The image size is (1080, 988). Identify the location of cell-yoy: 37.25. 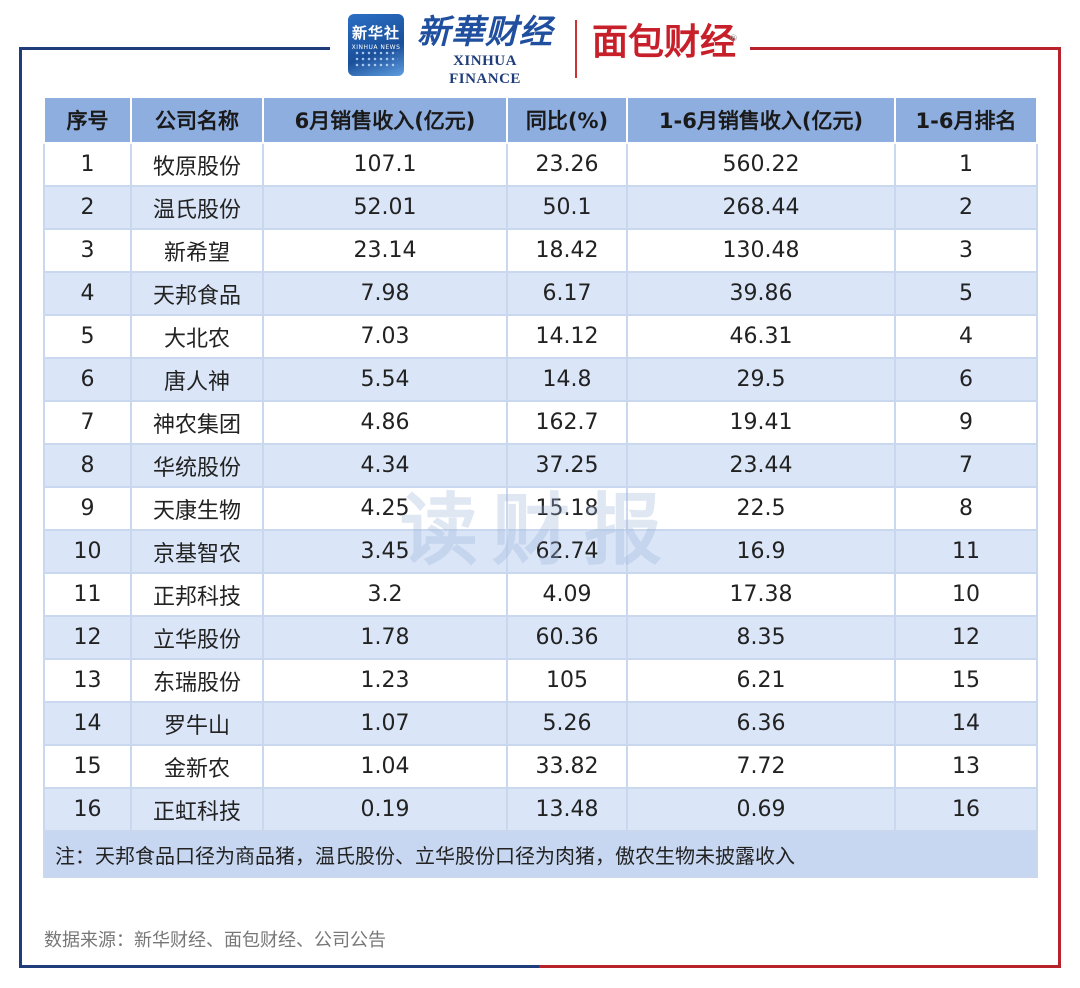
(567, 465).